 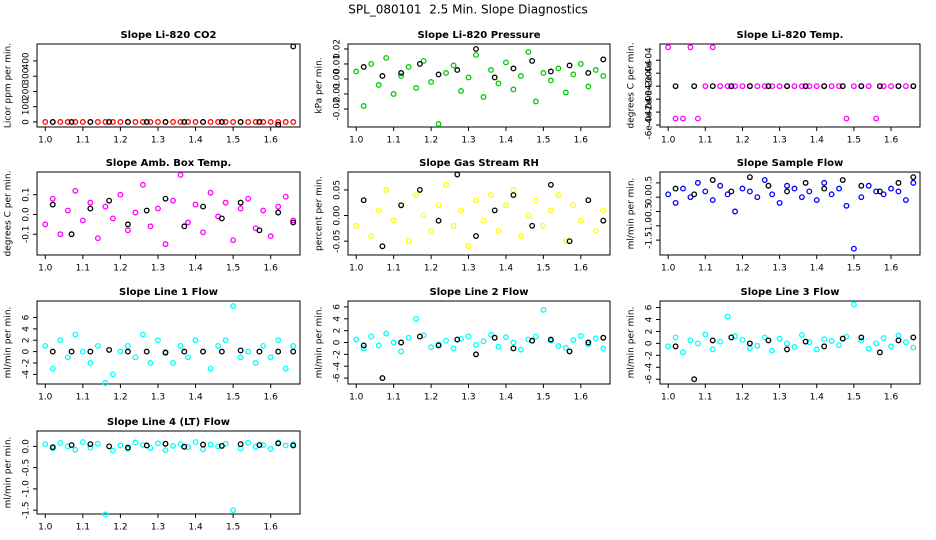 What do you see at coordinates (790, 85) in the screenshot?
I see `plot-frame` at bounding box center [790, 85].